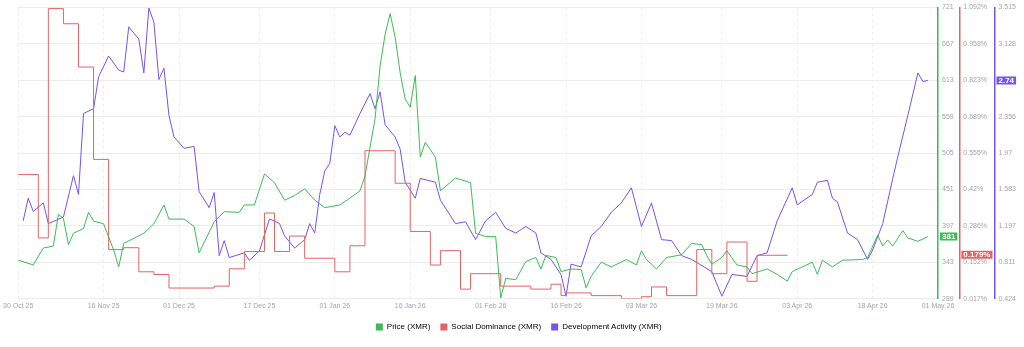  I want to click on legend-label: Social Dominance (XMR), so click(496, 327).